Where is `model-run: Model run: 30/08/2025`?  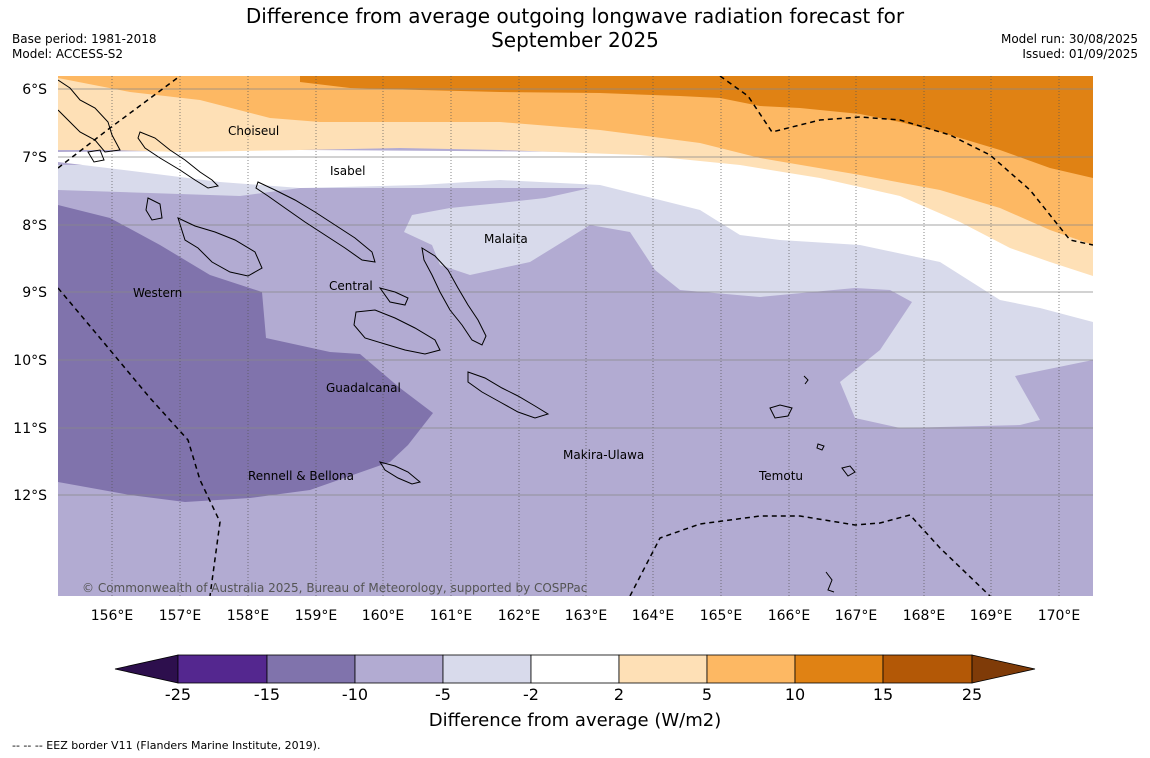
model-run: Model run: 30/08/2025 is located at coordinates (1069, 39).